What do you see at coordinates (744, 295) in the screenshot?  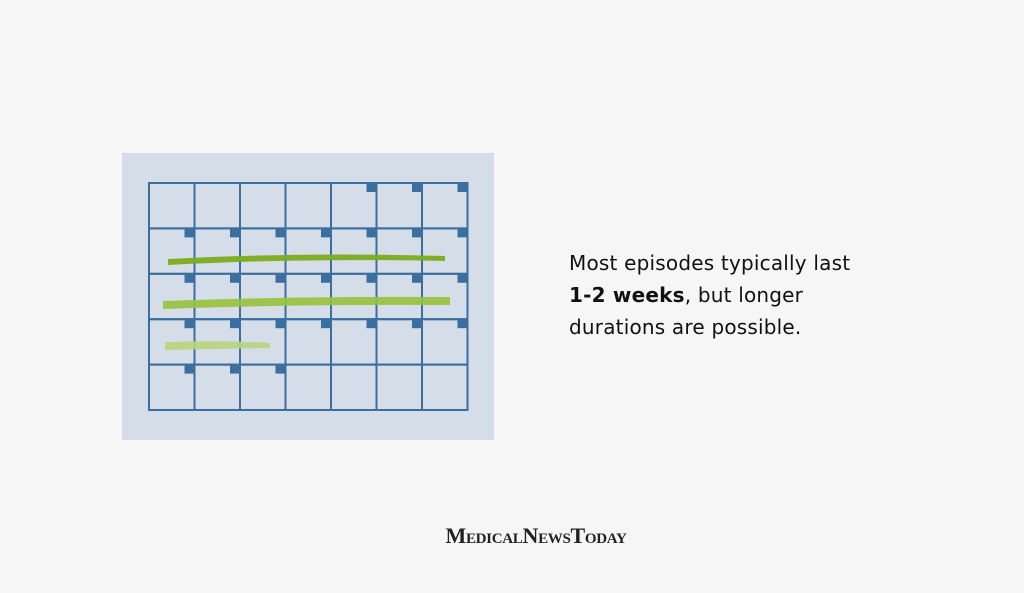 I see `caption-line: , but longer` at bounding box center [744, 295].